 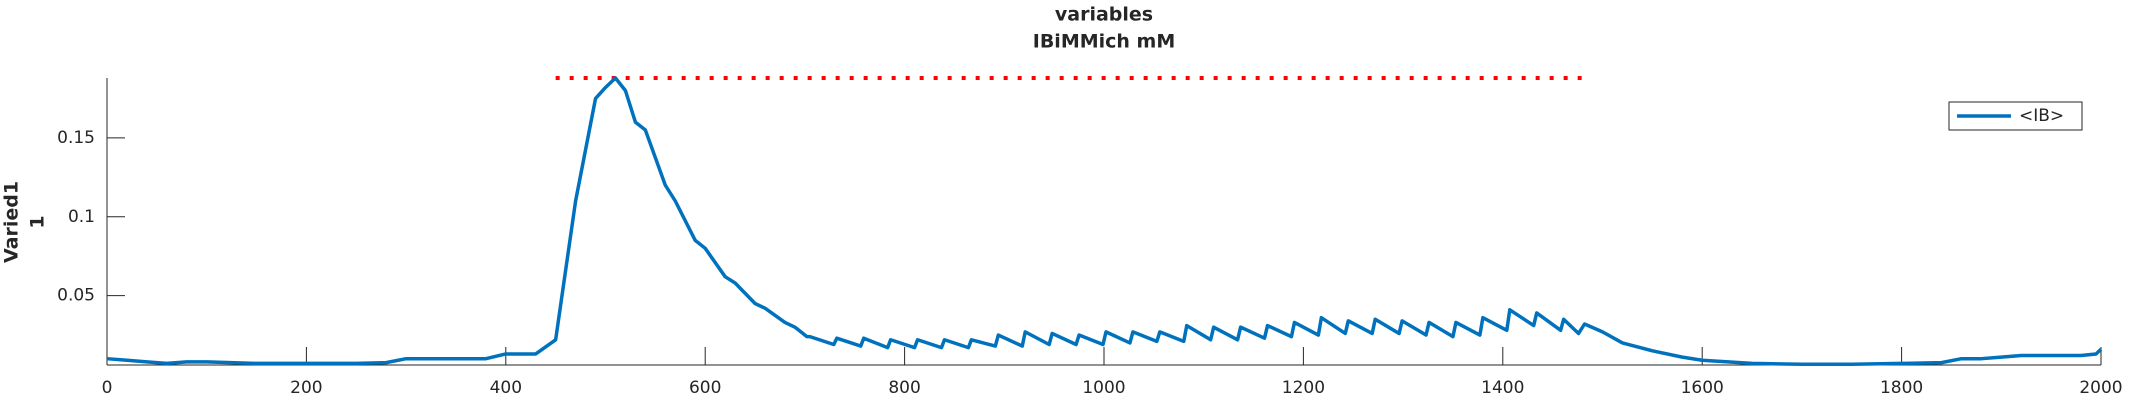 I want to click on x-tick-label: 600, so click(x=705, y=388).